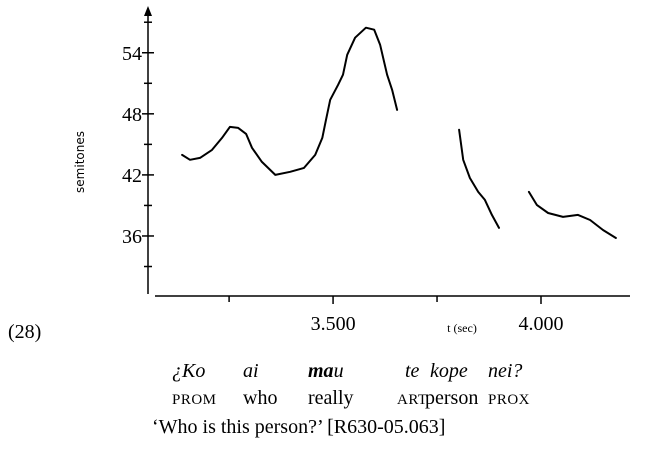 Image resolution: width=649 pixels, height=451 pixels. Describe the element at coordinates (412, 371) in the screenshot. I see `gloss-word: te` at that location.